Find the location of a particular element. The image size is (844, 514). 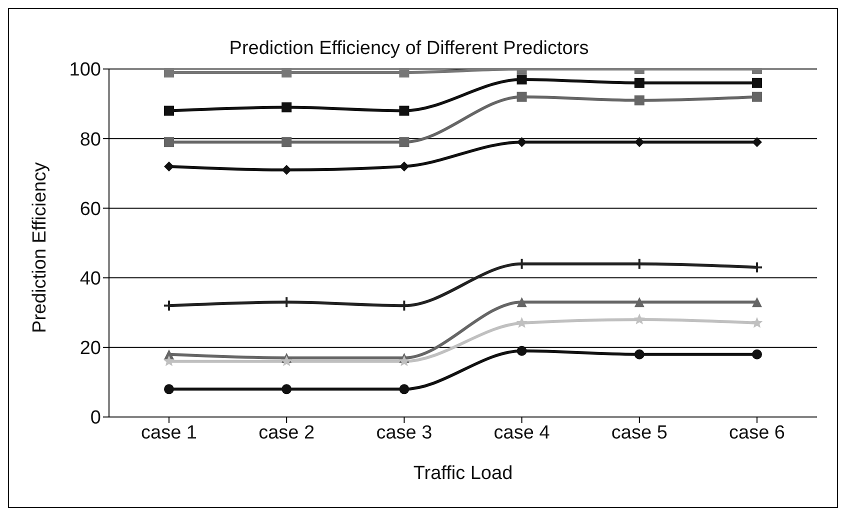

x-tick-label: case 1 is located at coordinates (169, 433).